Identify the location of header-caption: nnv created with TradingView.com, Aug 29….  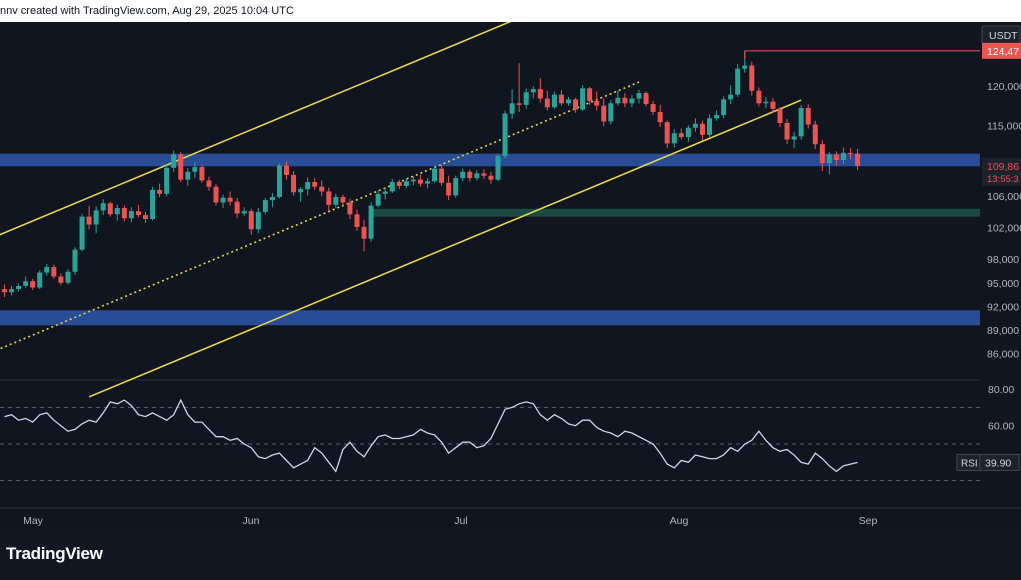
(147, 11).